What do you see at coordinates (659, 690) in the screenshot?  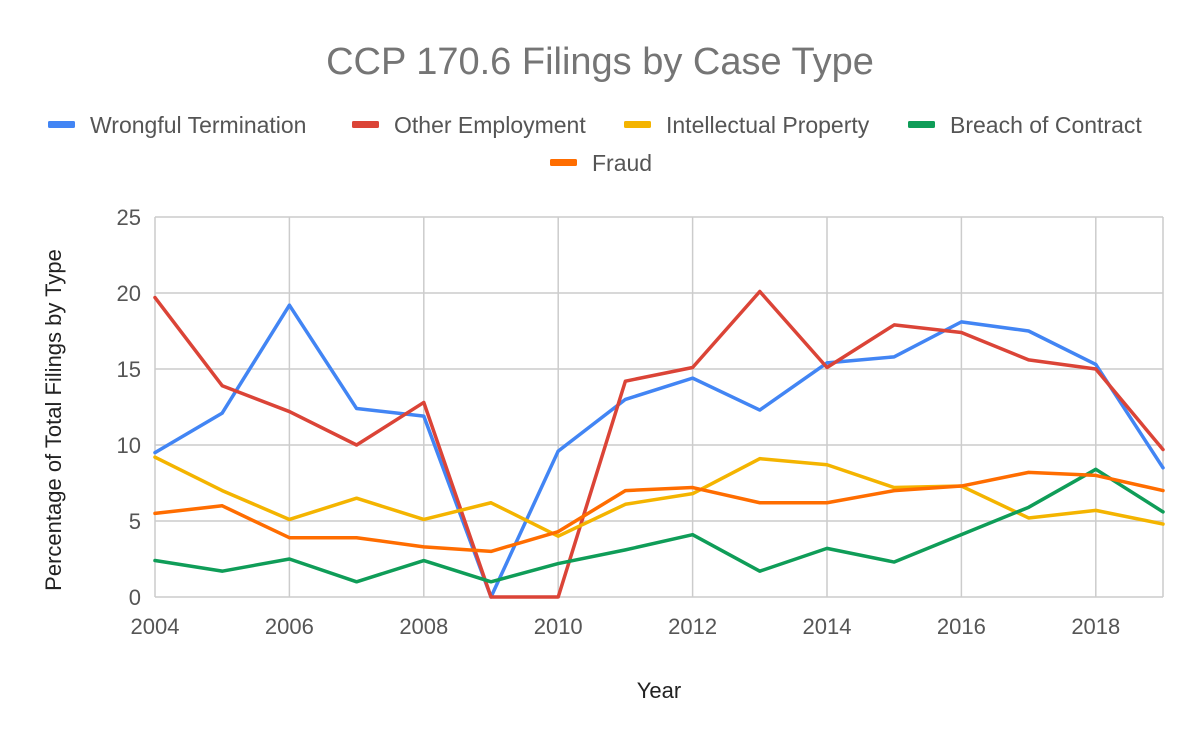 I see `x-axis-title: Year` at bounding box center [659, 690].